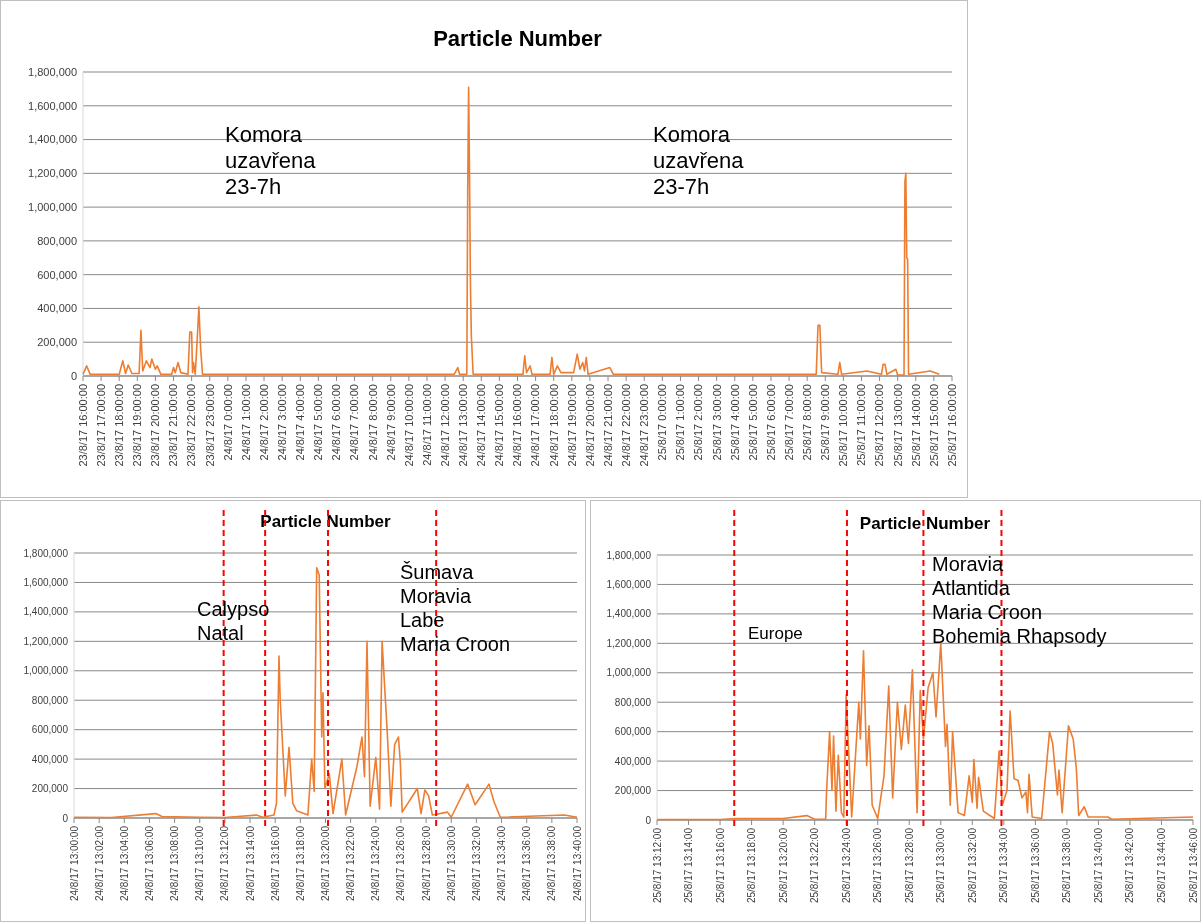 The image size is (1203, 924). I want to click on x-tick-label: 23/8/17 23:00:00, so click(209, 425).